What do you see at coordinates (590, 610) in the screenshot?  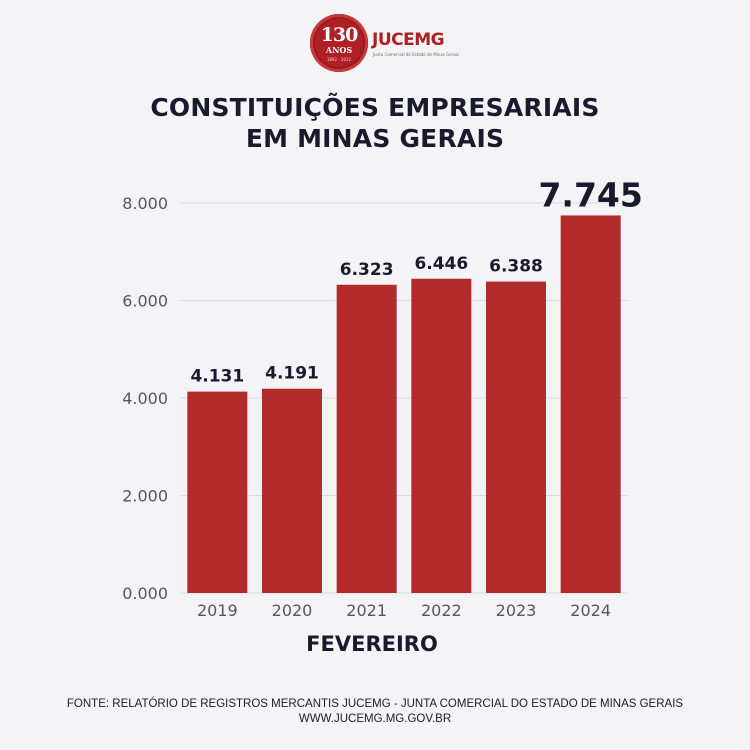 I see `x-tick-label: 2024` at bounding box center [590, 610].